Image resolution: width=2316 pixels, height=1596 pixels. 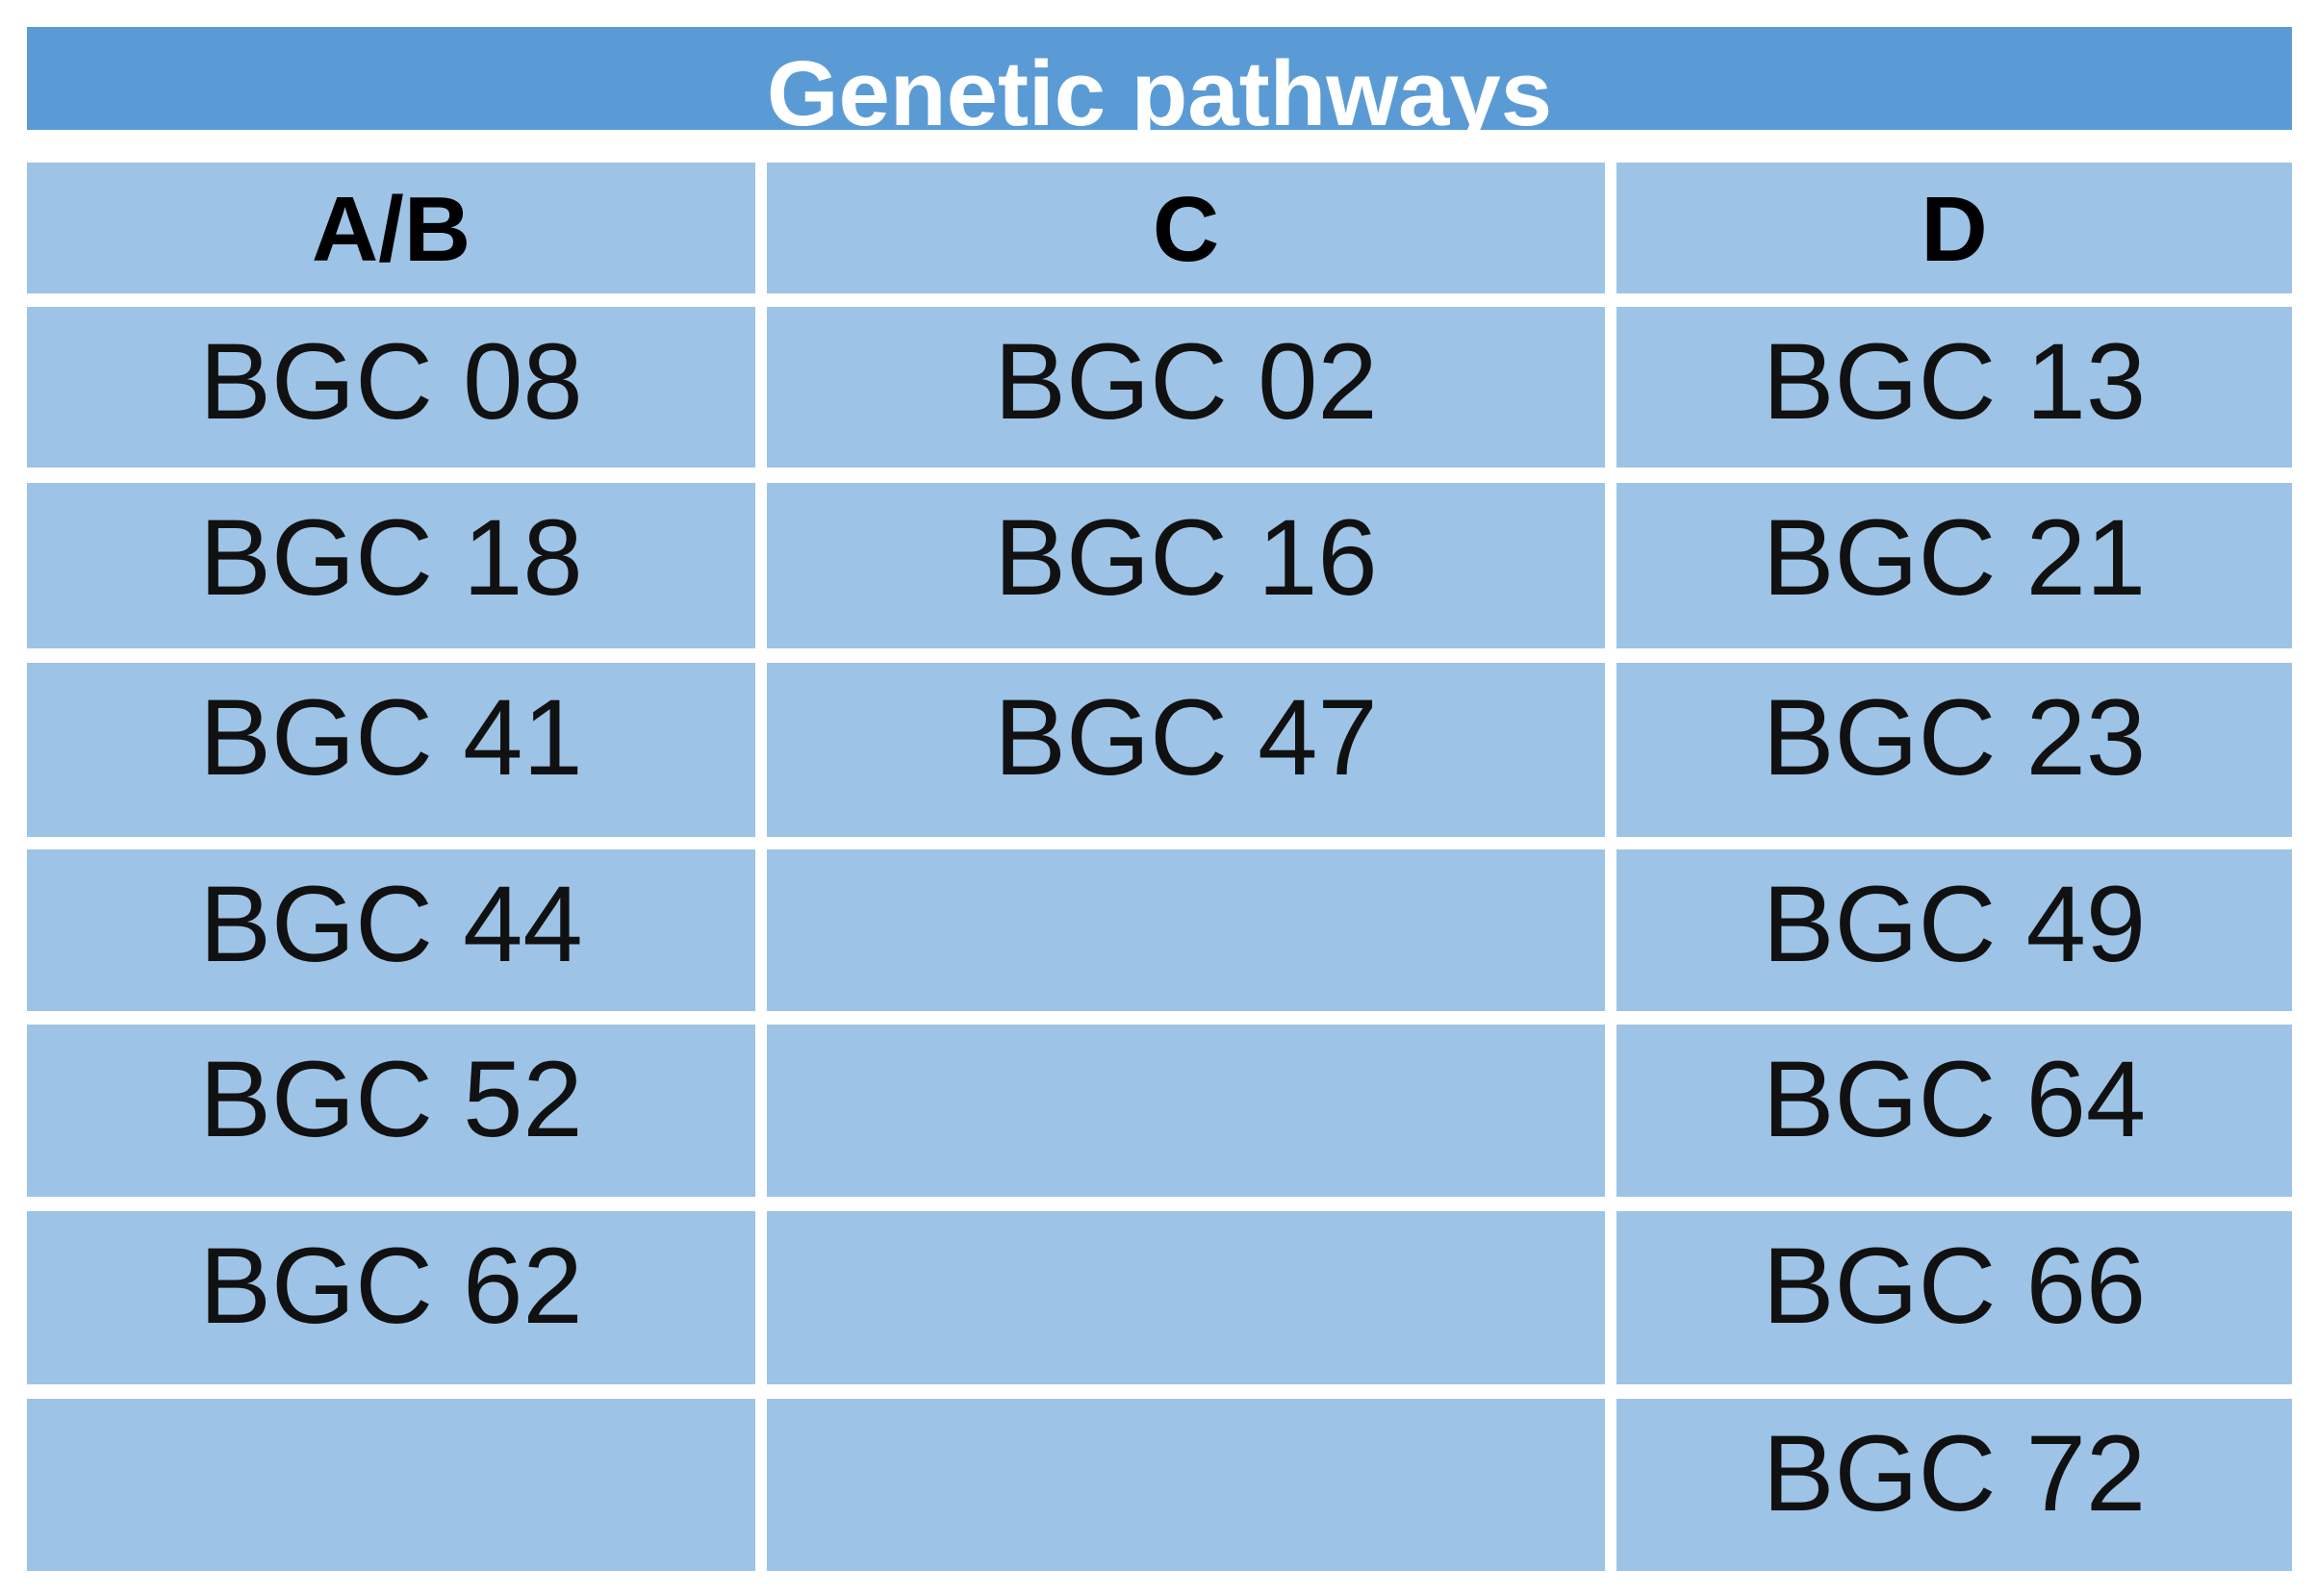 What do you see at coordinates (391, 750) in the screenshot?
I see `table-cell: BGC 41` at bounding box center [391, 750].